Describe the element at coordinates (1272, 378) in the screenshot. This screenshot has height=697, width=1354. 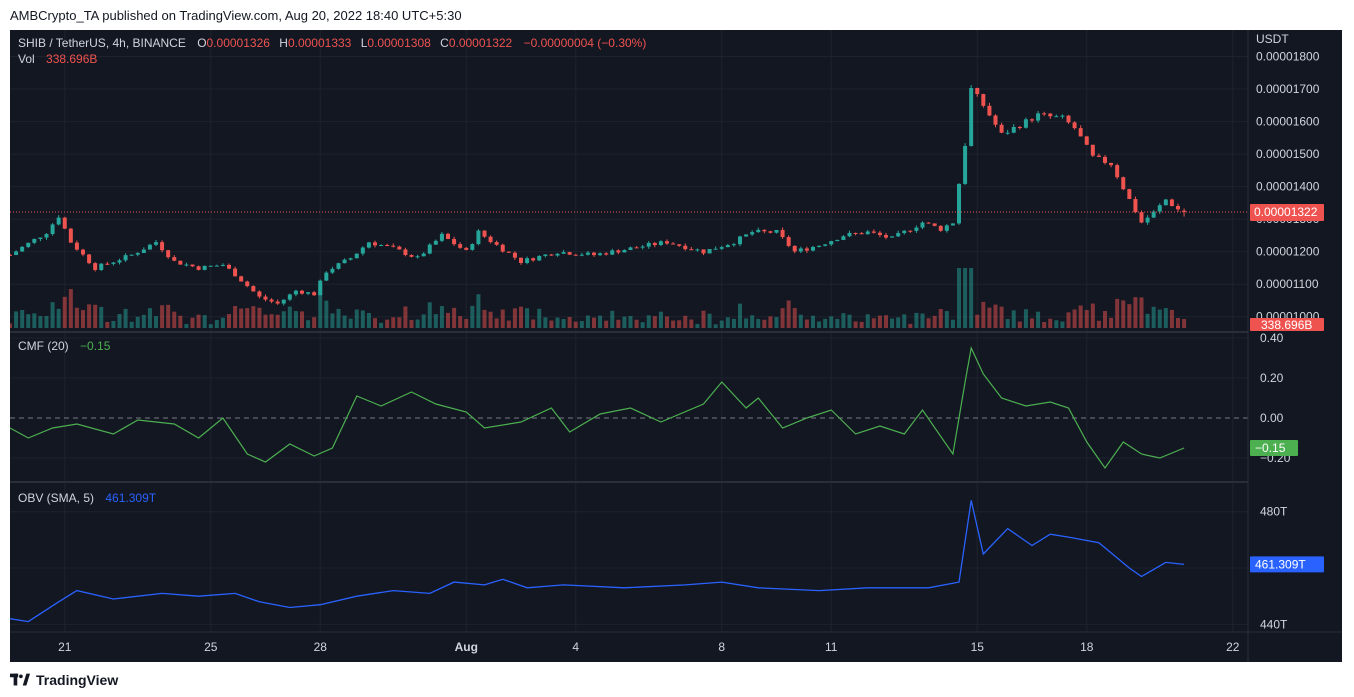
I see `cmf-tick-label: 0.20` at that location.